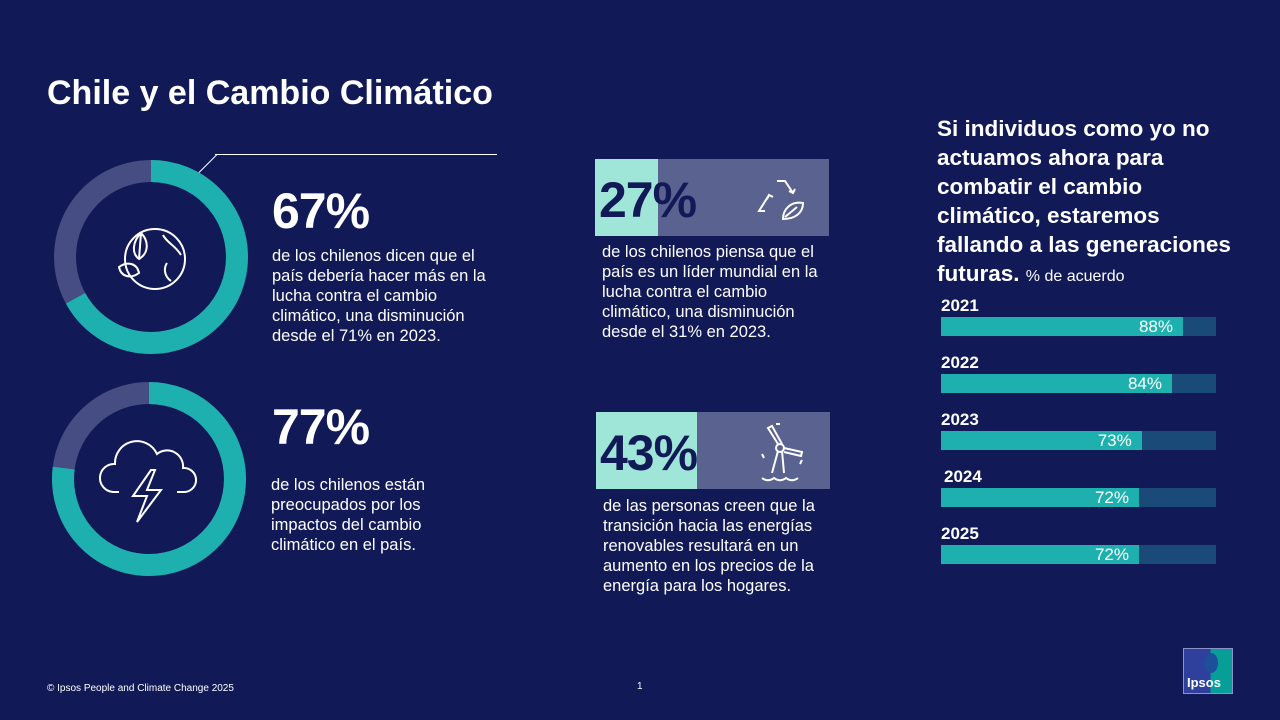  I want to click on bar: 73%, so click(1041, 440).